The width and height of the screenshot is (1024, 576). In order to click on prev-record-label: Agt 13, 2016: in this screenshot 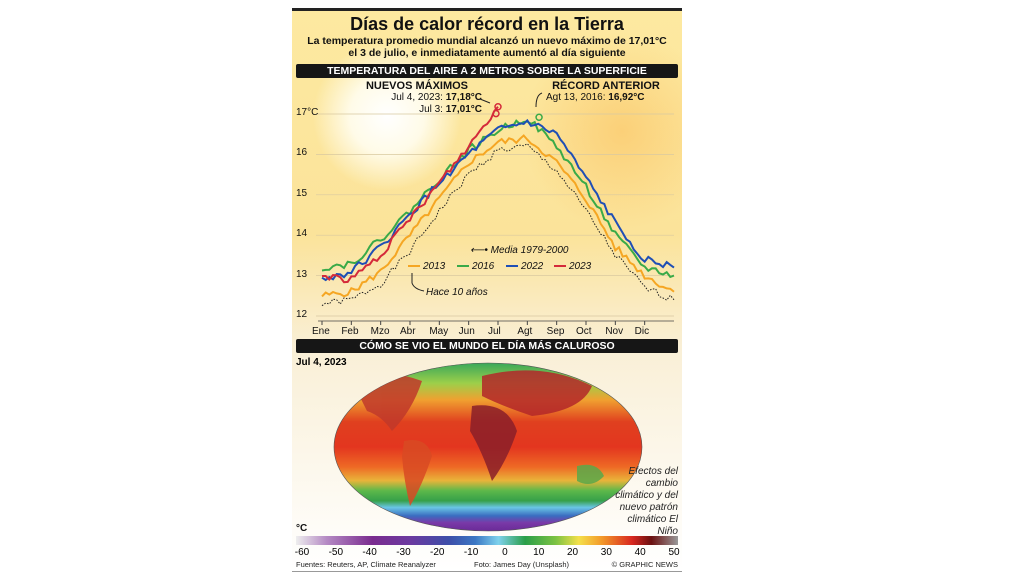, I will do `click(576, 97)`.